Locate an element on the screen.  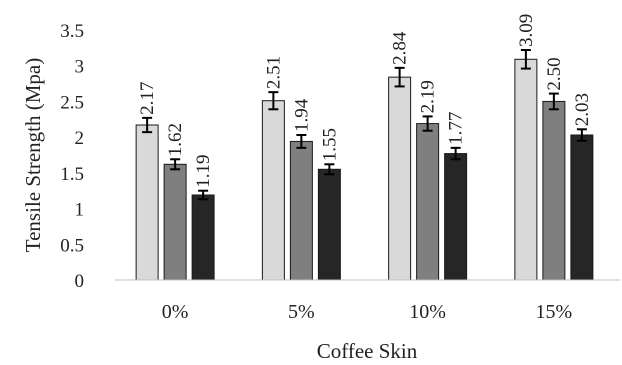
y-tick-label: 2.5 is located at coordinates (72, 102).